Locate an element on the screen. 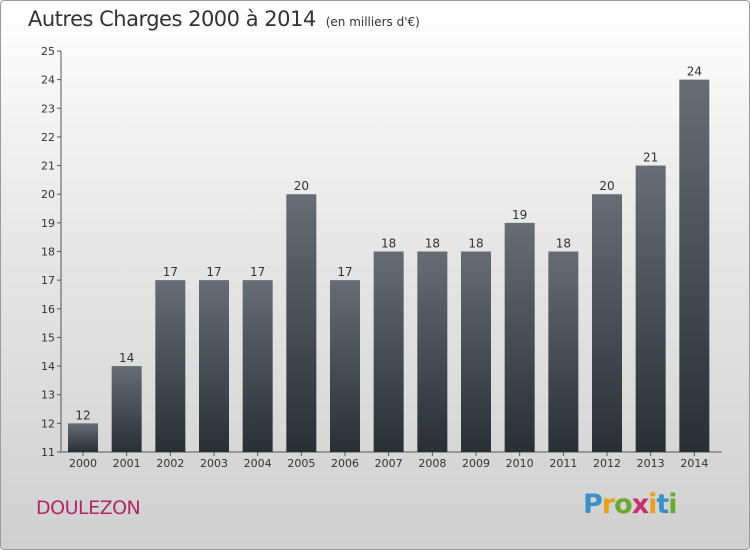 This screenshot has height=550, width=750. bar-2005 is located at coordinates (301, 323).